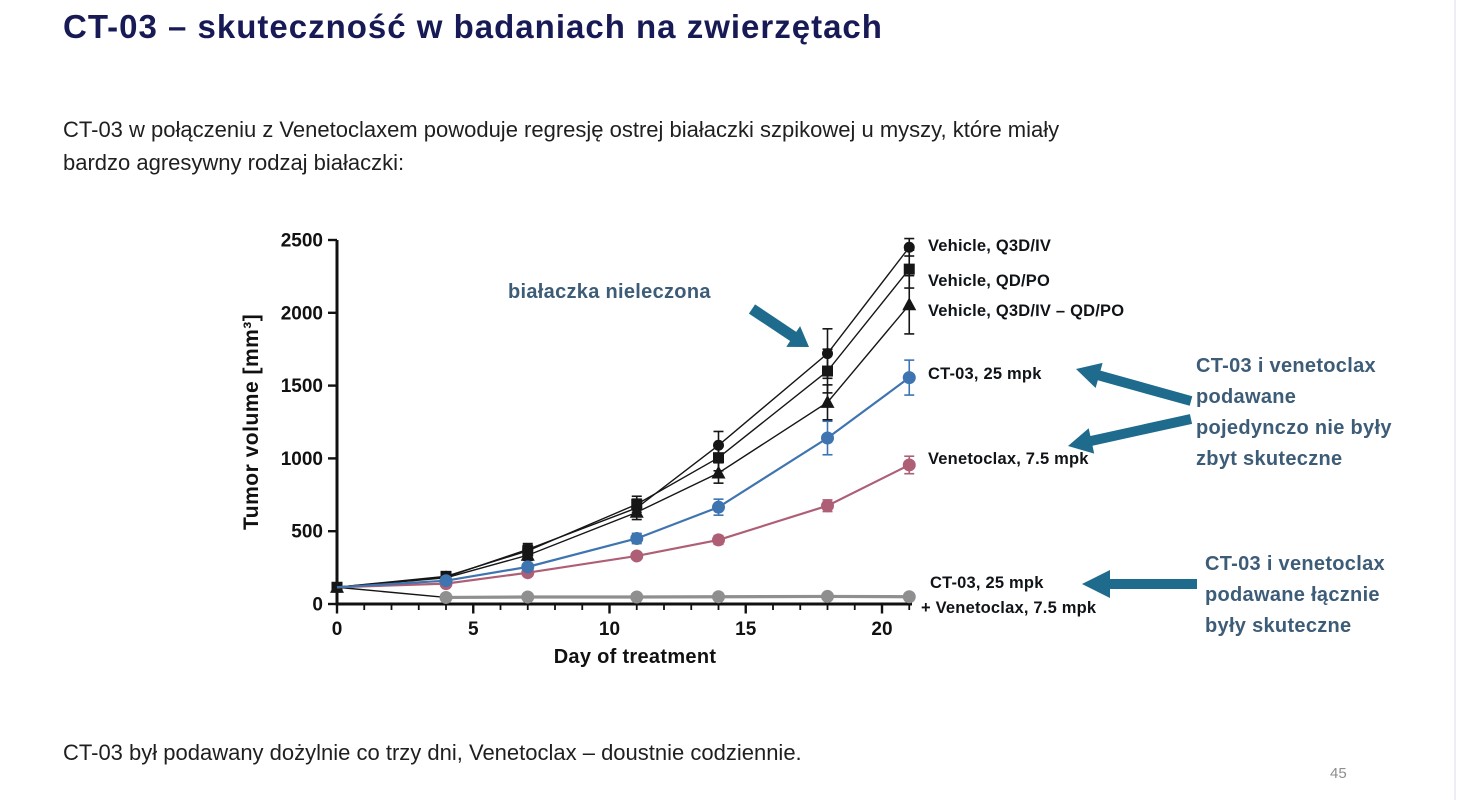 The height and width of the screenshot is (800, 1459). What do you see at coordinates (1130, 434) in the screenshot?
I see `monotherapy-arrow-to-venetoclax` at bounding box center [1130, 434].